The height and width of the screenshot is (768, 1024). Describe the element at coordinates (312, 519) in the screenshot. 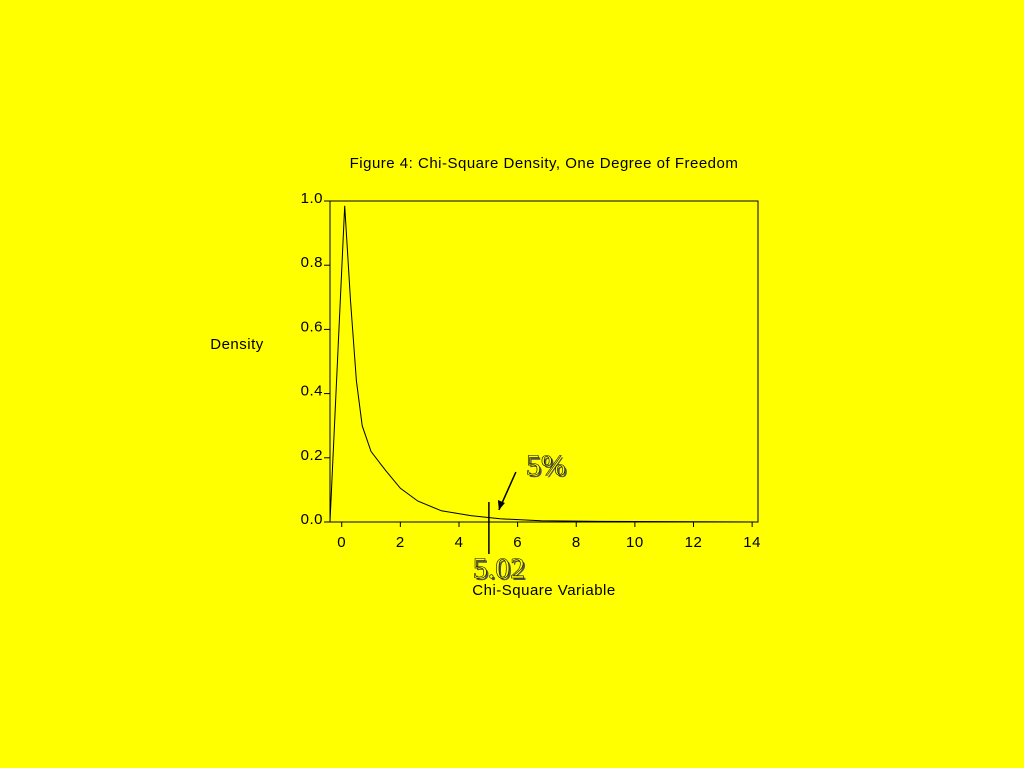

I see `y-tick-label: 0.0` at that location.